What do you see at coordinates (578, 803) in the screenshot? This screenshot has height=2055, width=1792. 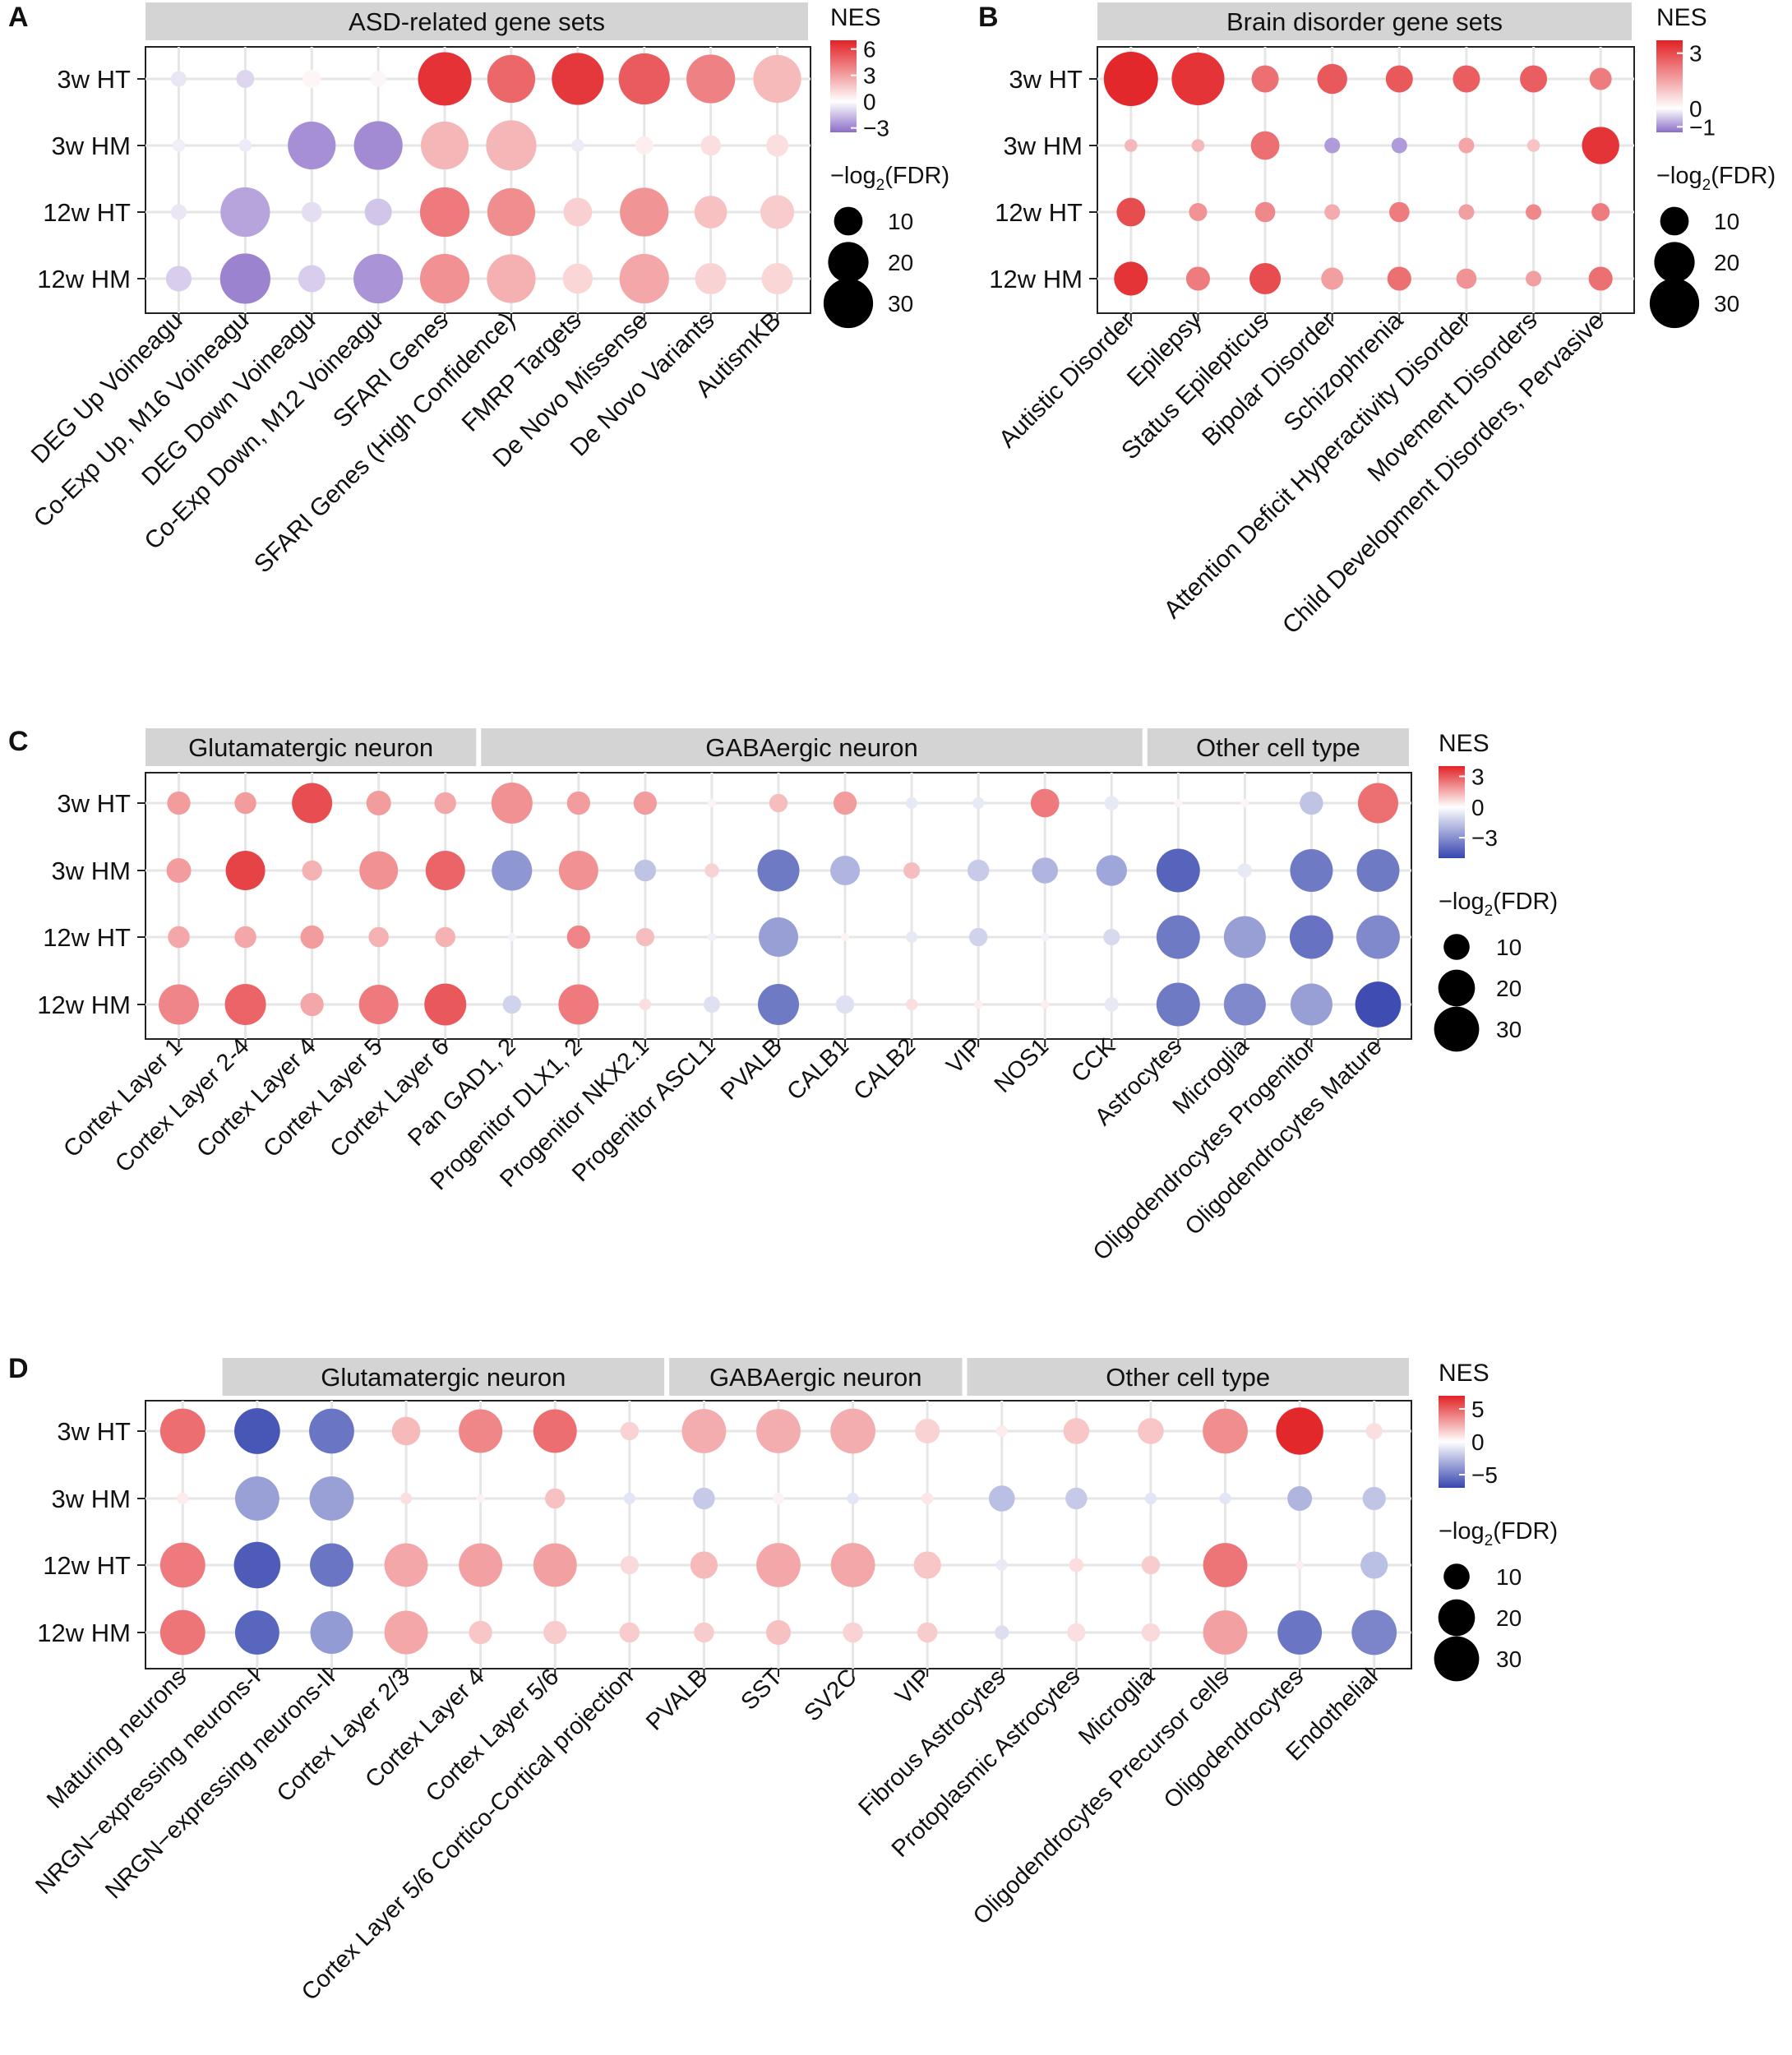 I see `bubble-c-r0-c6` at bounding box center [578, 803].